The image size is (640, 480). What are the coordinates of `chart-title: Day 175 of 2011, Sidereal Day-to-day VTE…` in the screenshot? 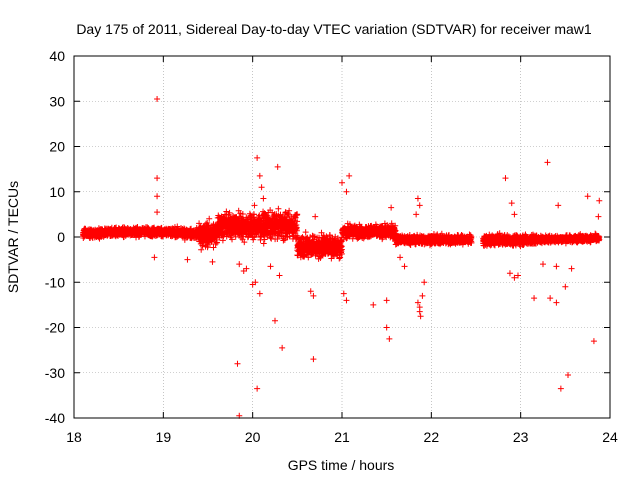 It's located at (334, 29).